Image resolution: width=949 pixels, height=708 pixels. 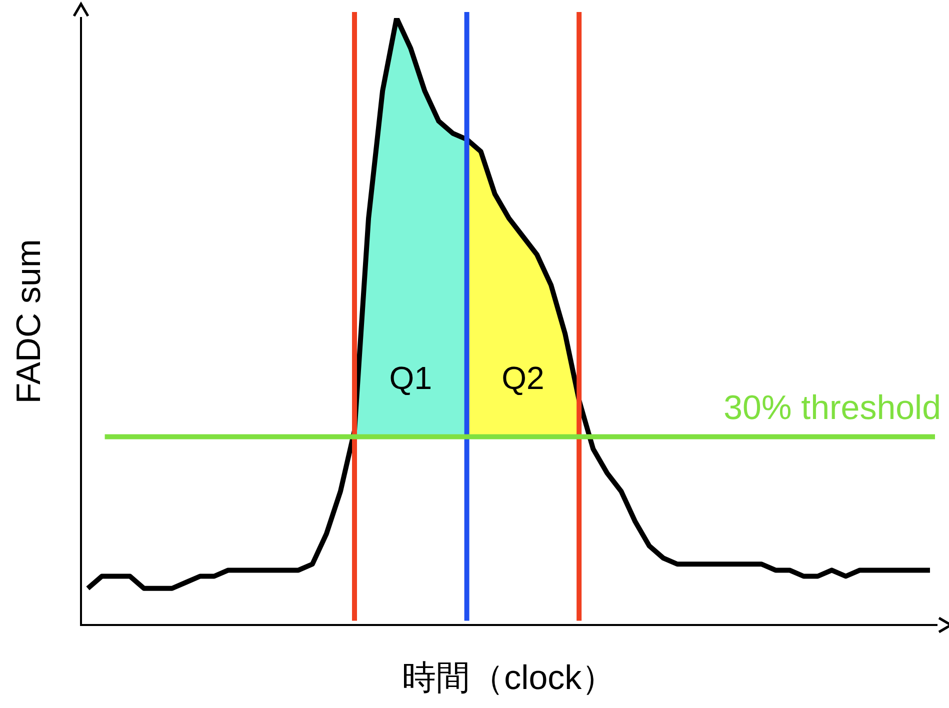 What do you see at coordinates (832, 408) in the screenshot?
I see `ref-line-label: 30% threshold` at bounding box center [832, 408].